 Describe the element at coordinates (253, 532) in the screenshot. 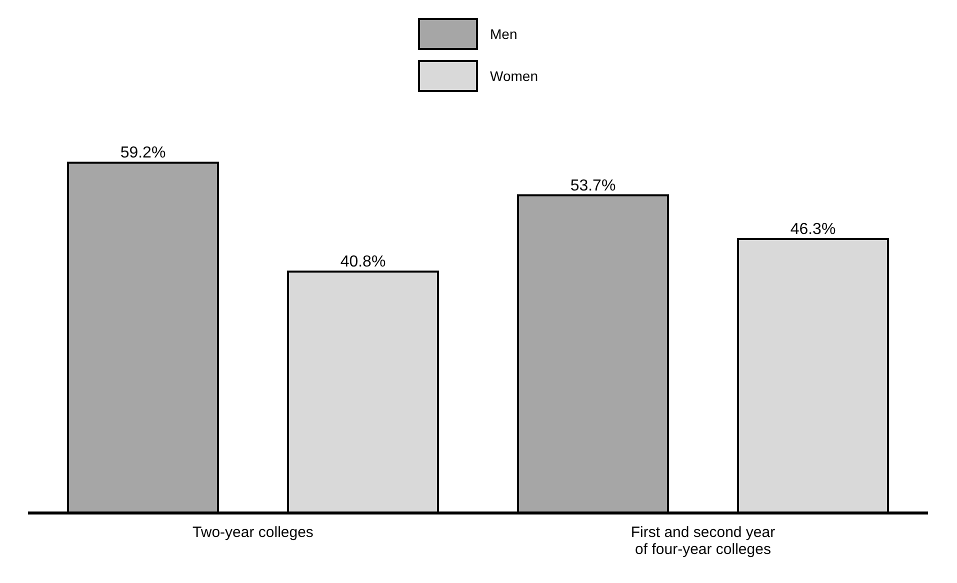

I see `x-tick-label: Two-year colleges` at that location.